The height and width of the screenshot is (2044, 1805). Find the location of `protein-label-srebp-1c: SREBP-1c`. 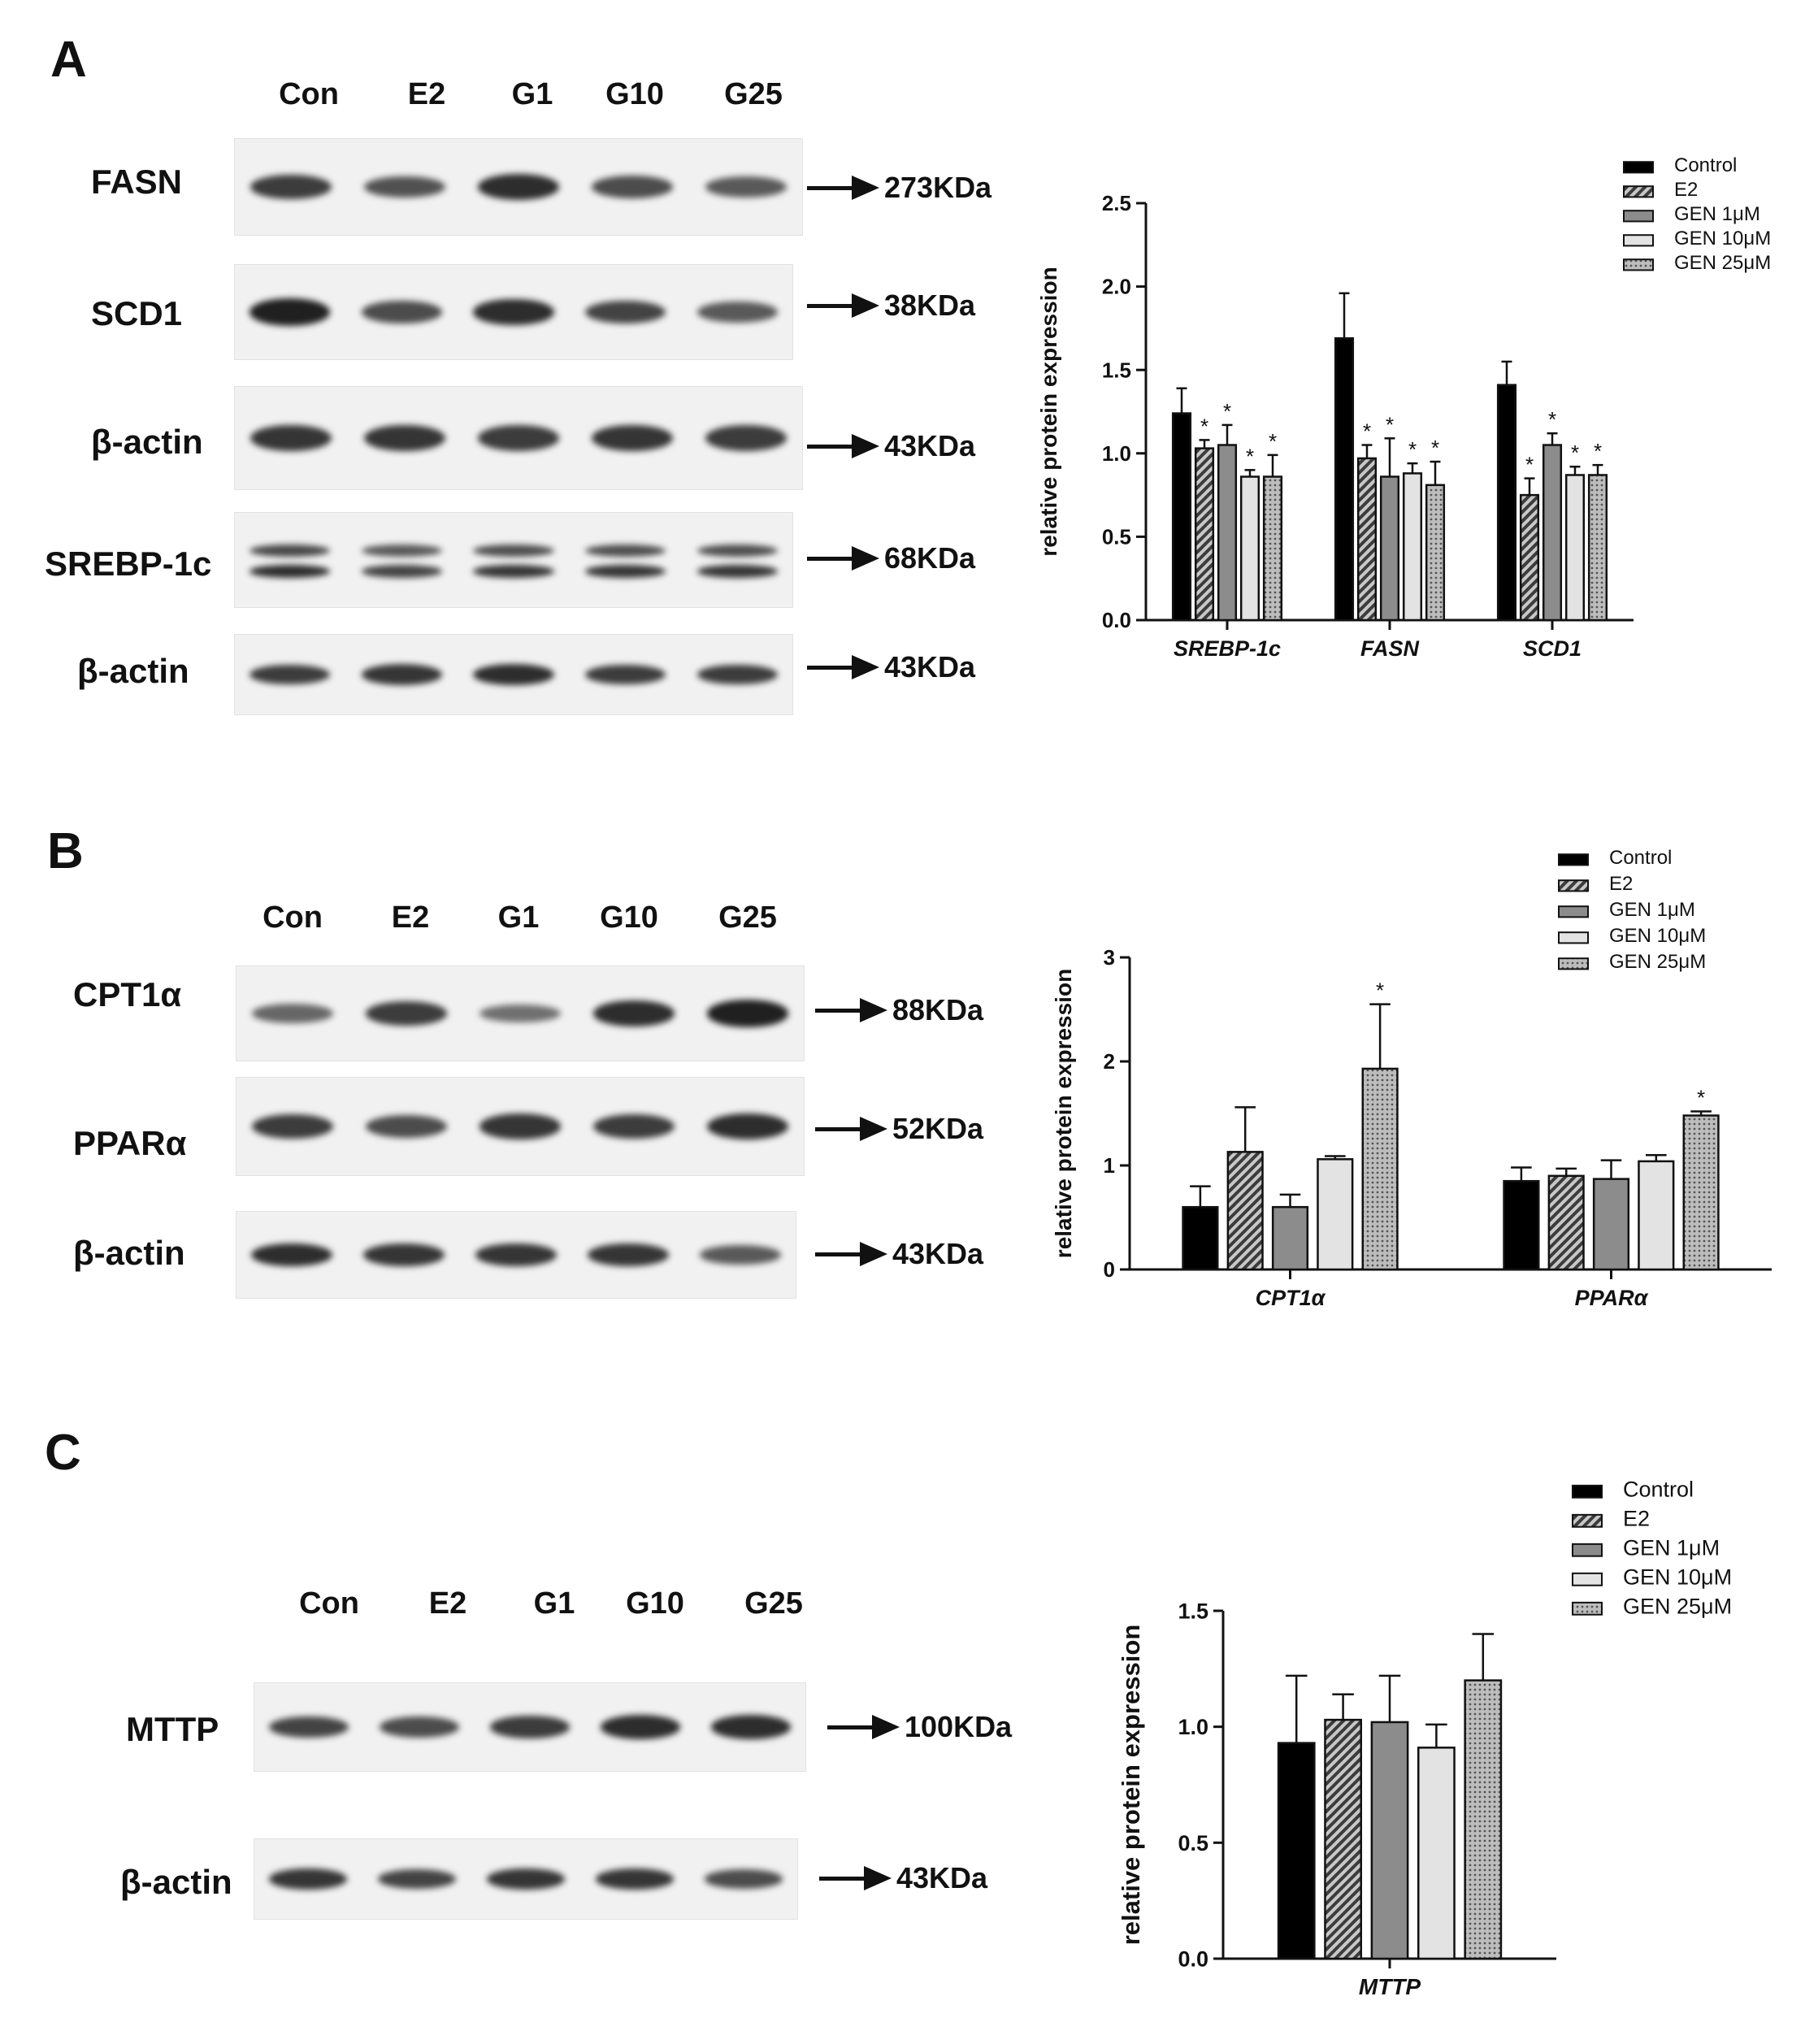

protein-label-srebp-1c: SREBP-1c is located at coordinates (128, 564).